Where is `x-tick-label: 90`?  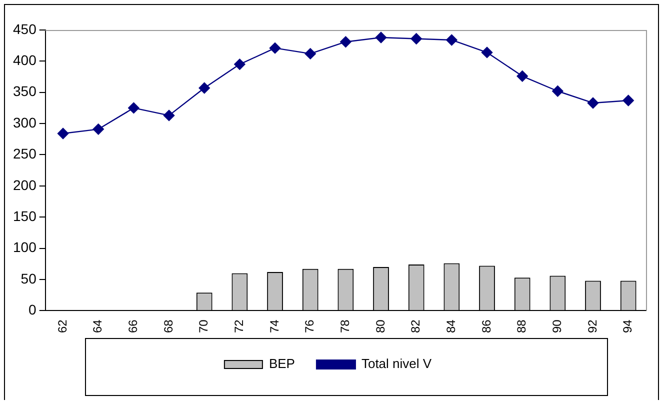 x-tick-label: 90 is located at coordinates (557, 326).